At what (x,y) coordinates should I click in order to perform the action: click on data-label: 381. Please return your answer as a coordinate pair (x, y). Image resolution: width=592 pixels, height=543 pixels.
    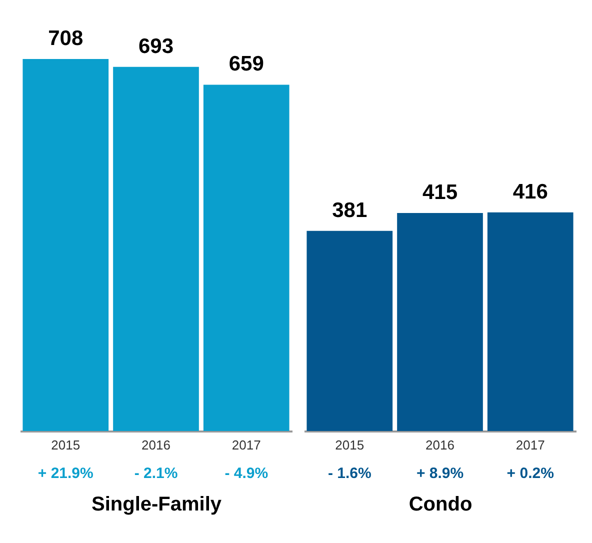
    Looking at the image, I should click on (350, 210).